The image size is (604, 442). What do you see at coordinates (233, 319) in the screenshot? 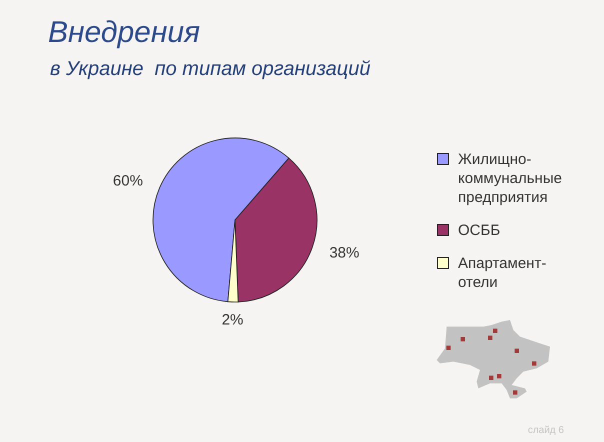
I see `data-label: 2%` at bounding box center [233, 319].